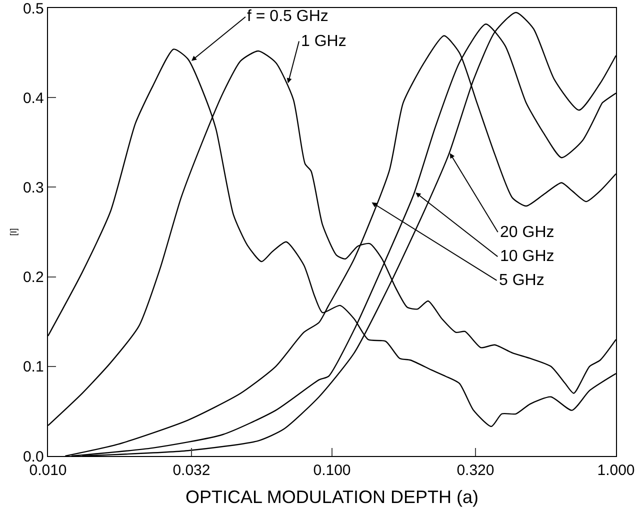 The image size is (643, 519). What do you see at coordinates (332, 497) in the screenshot?
I see `x-axis-title: OPTICAL MODULATION DEPTH (a)` at bounding box center [332, 497].